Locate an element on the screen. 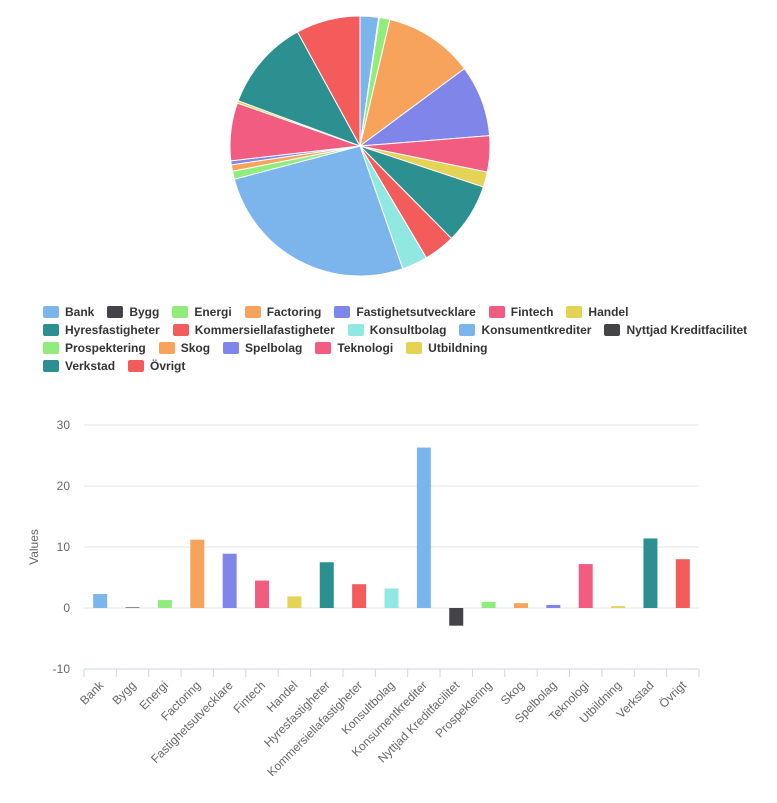 The height and width of the screenshot is (803, 777). legend-item-energi: Energi is located at coordinates (202, 312).